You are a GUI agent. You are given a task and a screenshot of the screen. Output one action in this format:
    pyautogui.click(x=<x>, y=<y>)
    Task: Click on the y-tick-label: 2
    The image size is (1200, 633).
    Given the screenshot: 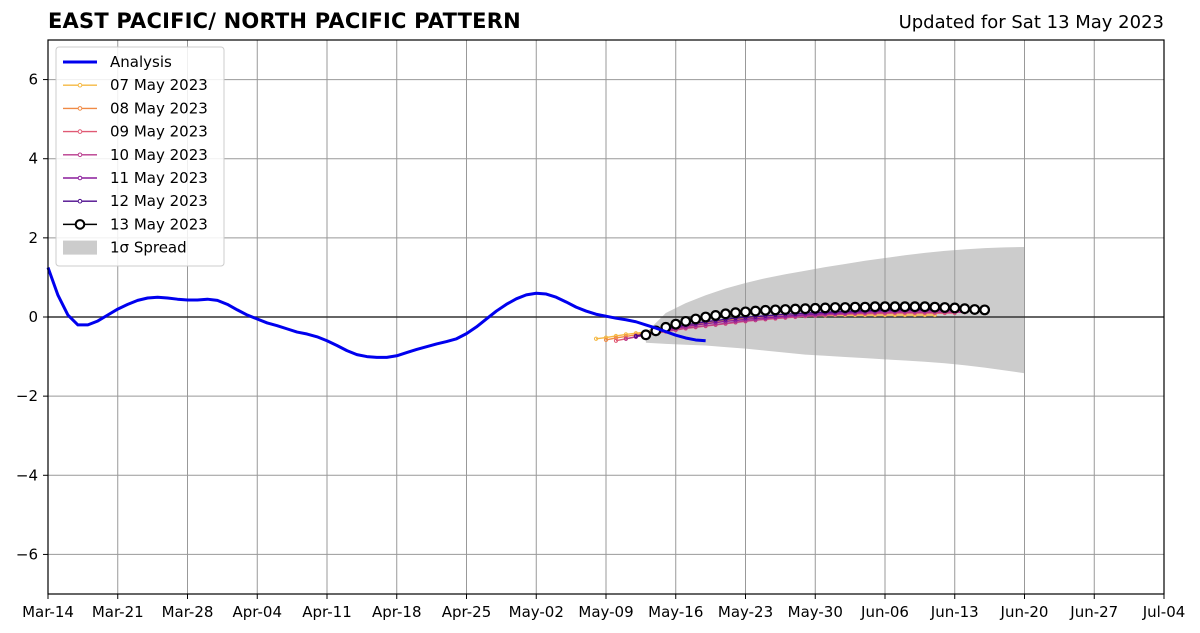 What is the action you would take?
    pyautogui.click(x=33, y=238)
    